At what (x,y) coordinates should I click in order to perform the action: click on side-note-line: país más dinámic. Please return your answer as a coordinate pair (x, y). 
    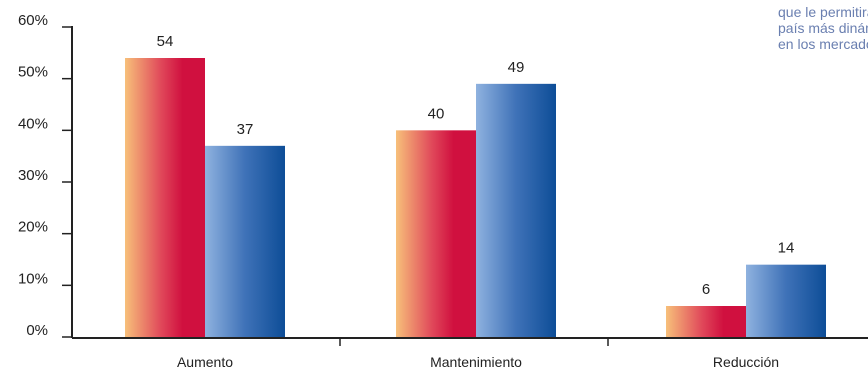
    Looking at the image, I should click on (823, 28).